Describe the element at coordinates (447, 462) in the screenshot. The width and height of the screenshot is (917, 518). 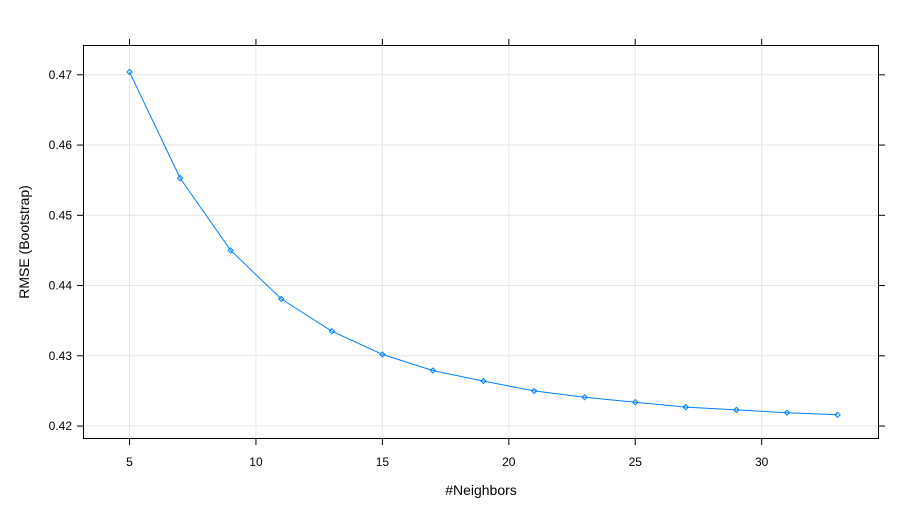
I see `x-tick-labels: 5 10 15 20 25 30` at that location.